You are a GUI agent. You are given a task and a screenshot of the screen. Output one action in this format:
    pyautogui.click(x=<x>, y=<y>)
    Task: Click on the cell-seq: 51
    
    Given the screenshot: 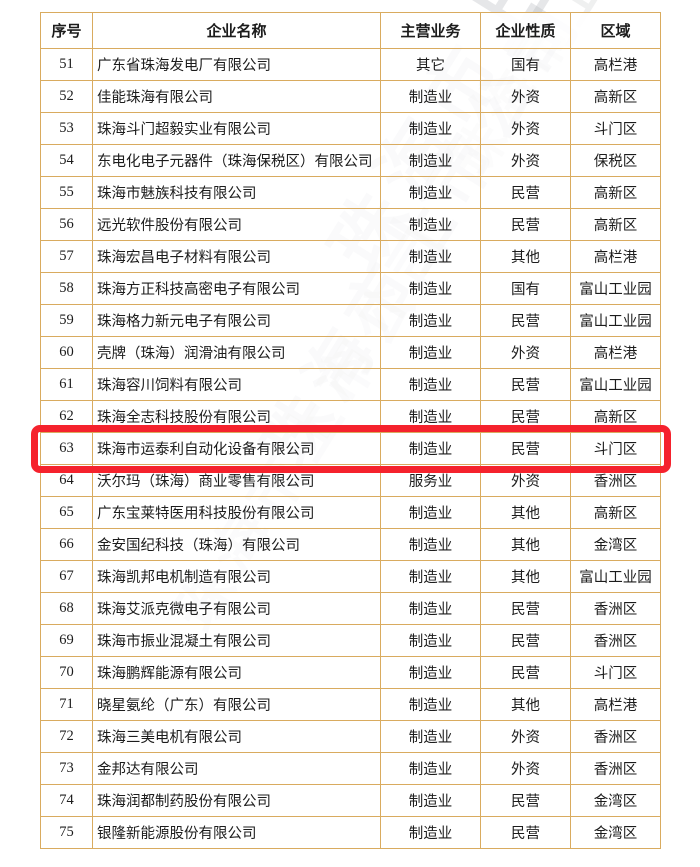 What is the action you would take?
    pyautogui.click(x=66, y=64)
    